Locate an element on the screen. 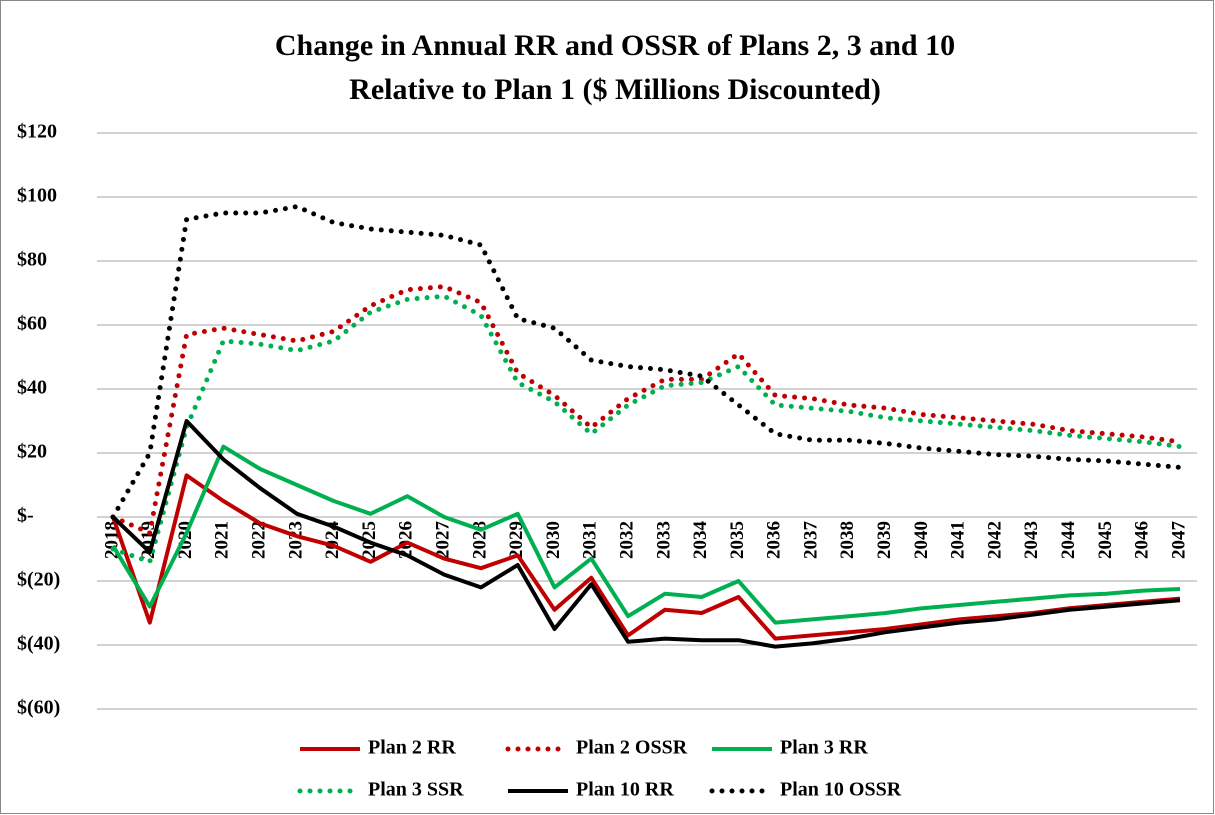 This screenshot has height=815, width=1215. legend-label: Plan 10 RR is located at coordinates (625, 790).